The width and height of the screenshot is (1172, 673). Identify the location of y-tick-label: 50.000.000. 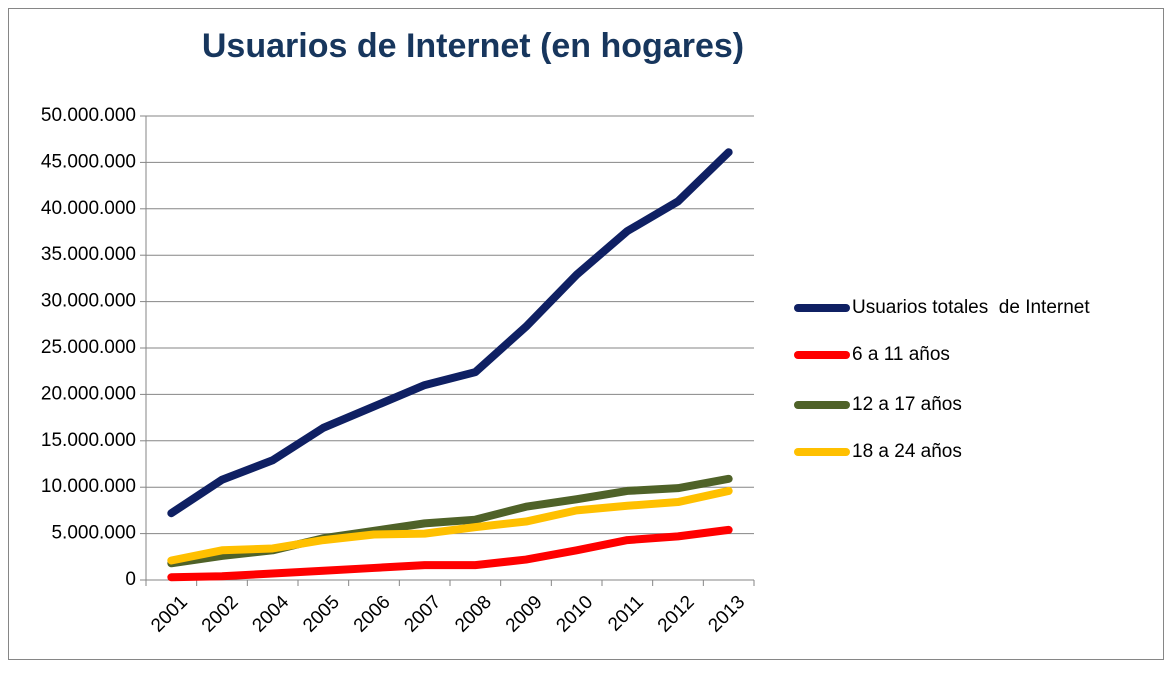
(88, 115).